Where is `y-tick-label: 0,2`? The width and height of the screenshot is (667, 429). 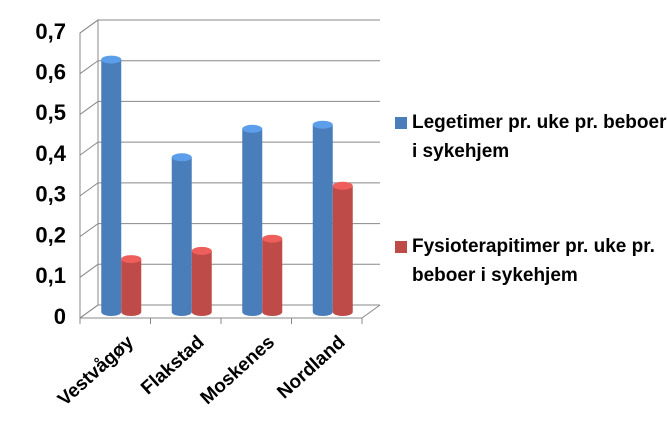
y-tick-label: 0,2 is located at coordinates (50, 234).